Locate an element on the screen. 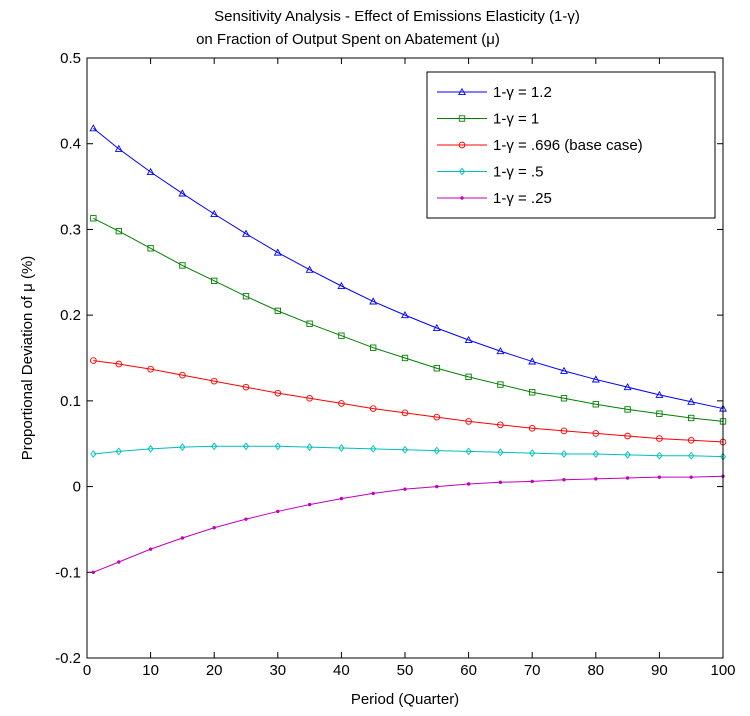  y-tick-label: 0 is located at coordinates (77, 487).